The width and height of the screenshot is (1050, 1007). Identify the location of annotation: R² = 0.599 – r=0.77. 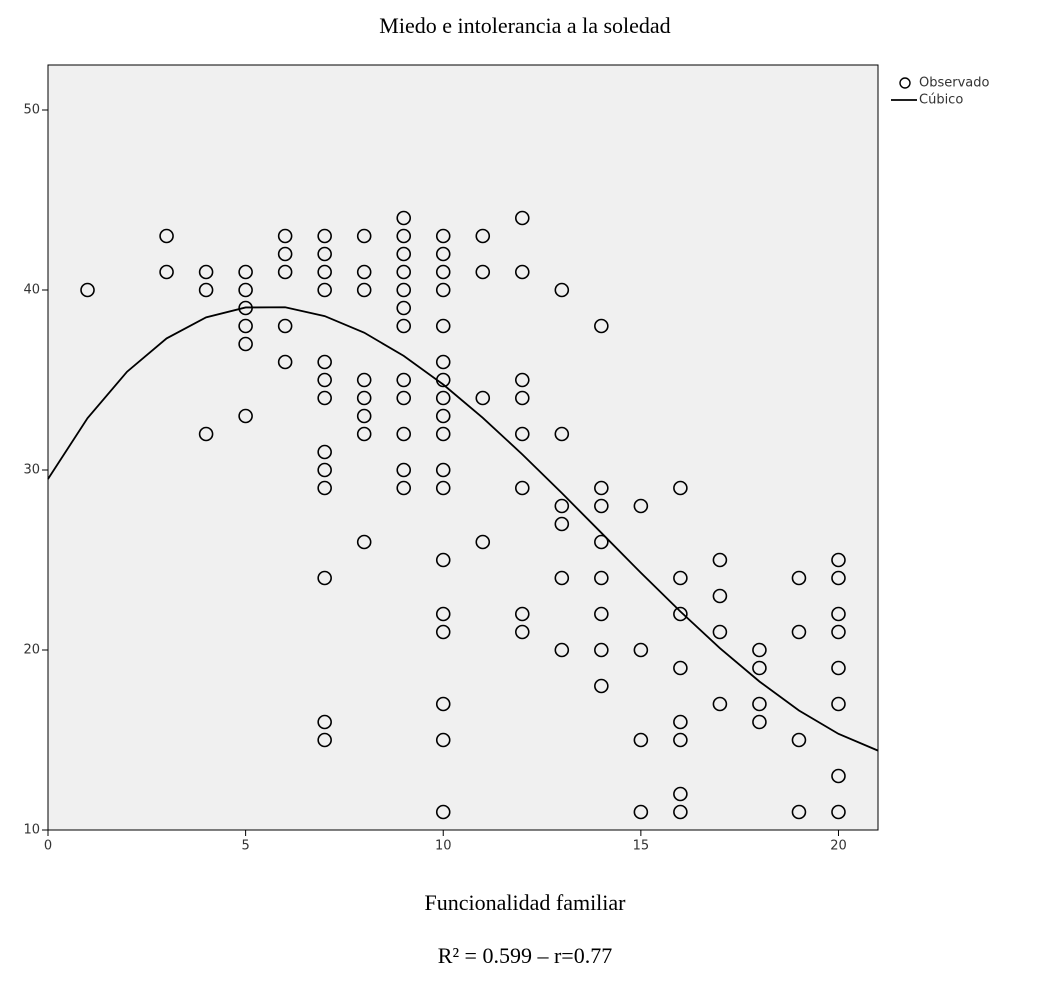
(525, 955).